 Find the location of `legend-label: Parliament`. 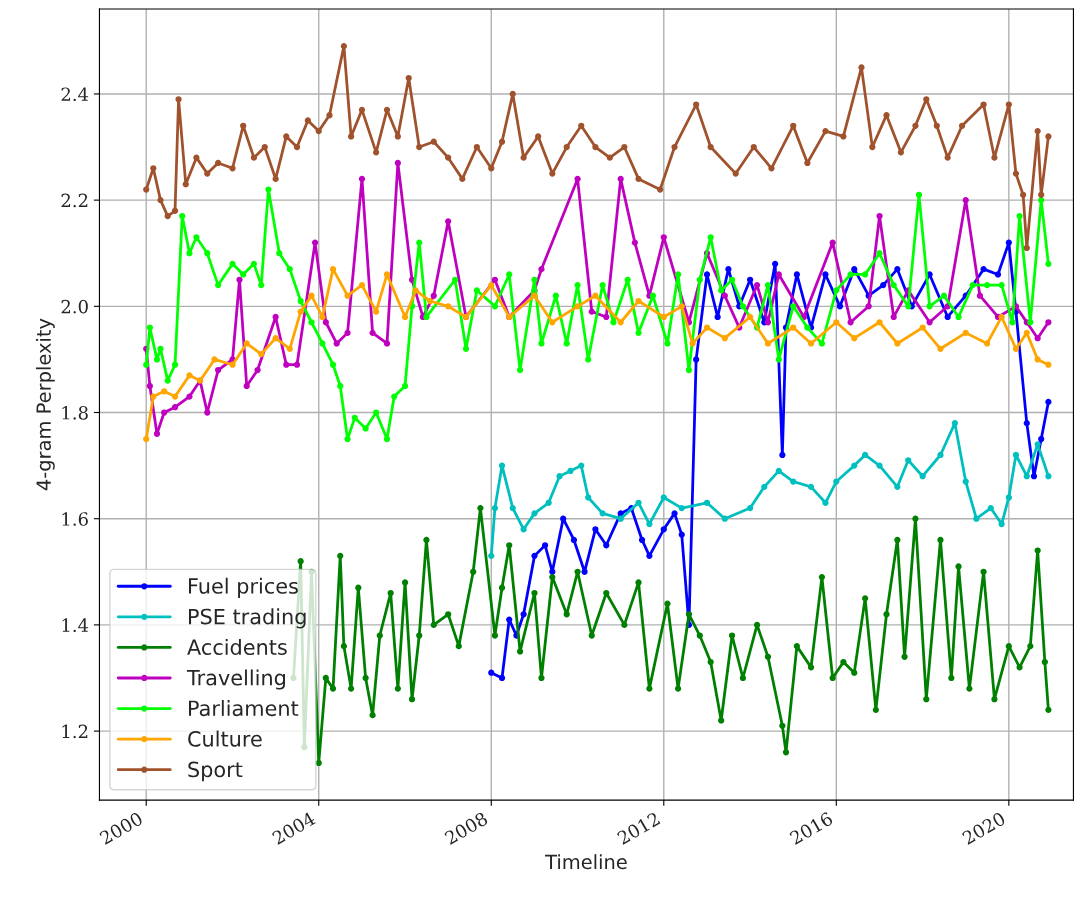

legend-label: Parliament is located at coordinates (244, 708).